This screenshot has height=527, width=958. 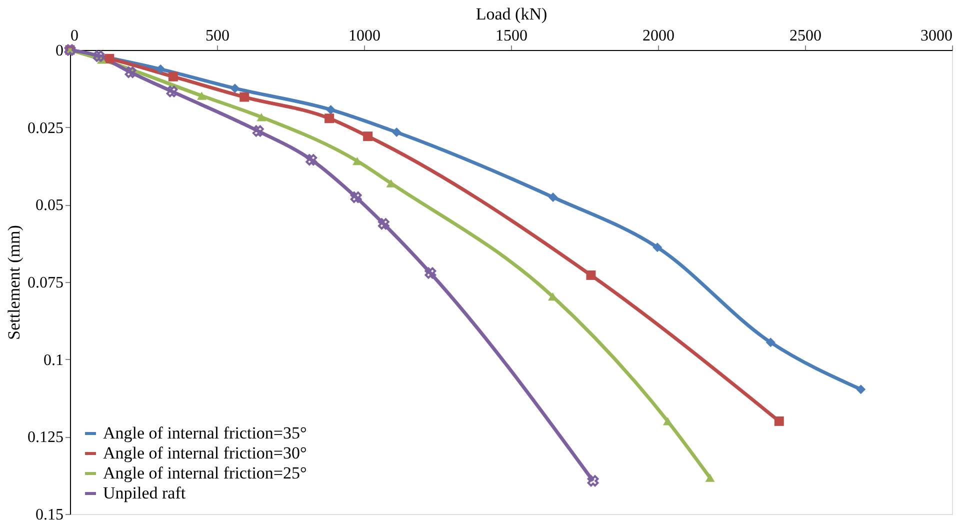 I want to click on x-axis-title: Load (kN), so click(x=512, y=14).